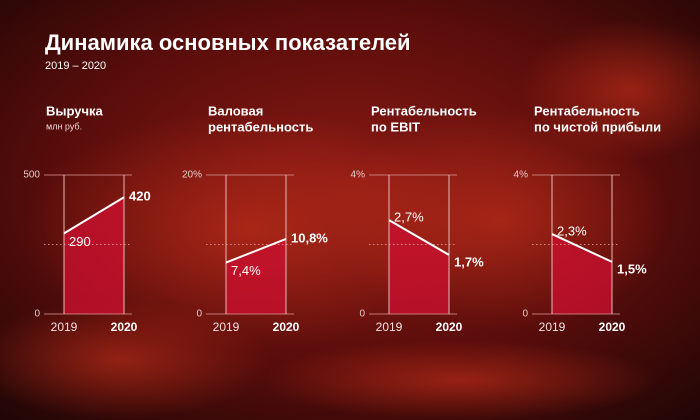  What do you see at coordinates (246, 270) in the screenshot?
I see `value-label: 7,4%` at bounding box center [246, 270].